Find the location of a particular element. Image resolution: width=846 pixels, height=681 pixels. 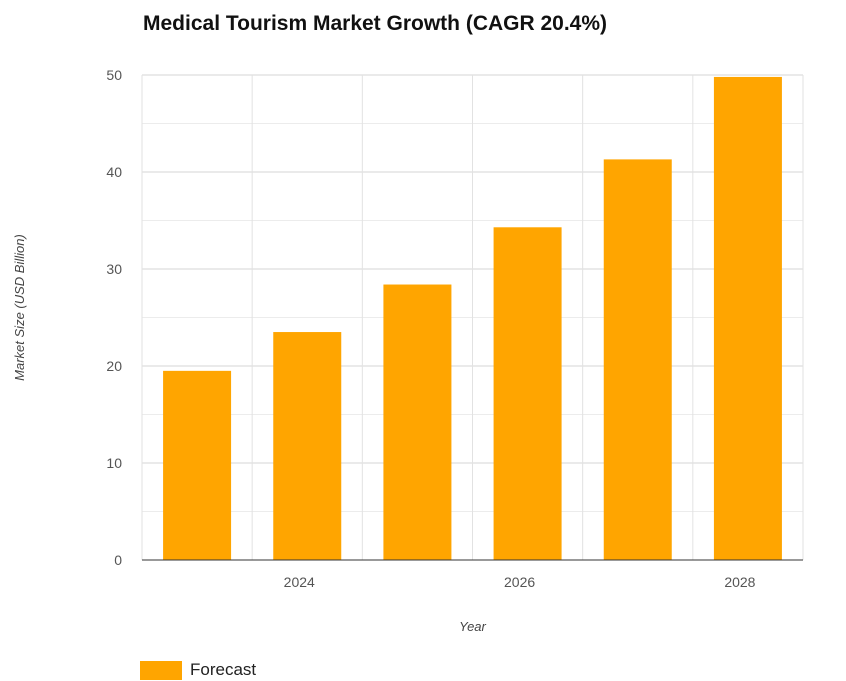

bar-2023 is located at coordinates (197, 465).